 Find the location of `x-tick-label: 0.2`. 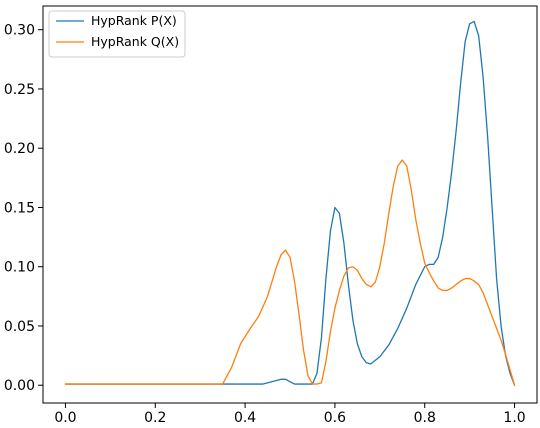

x-tick-label: 0.2 is located at coordinates (155, 418).